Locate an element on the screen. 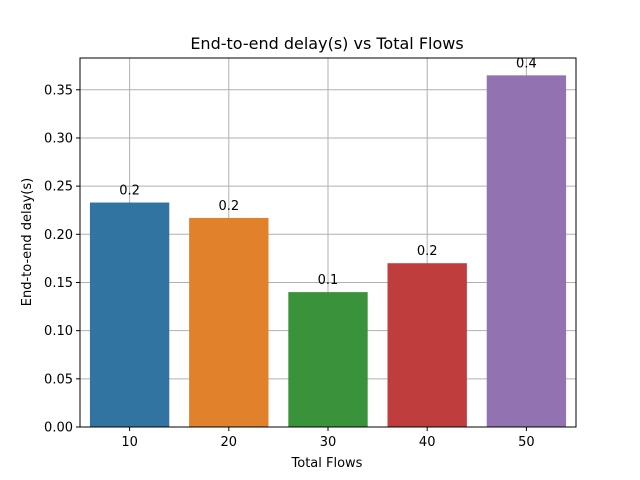  x-tick-label: 20 is located at coordinates (229, 442).